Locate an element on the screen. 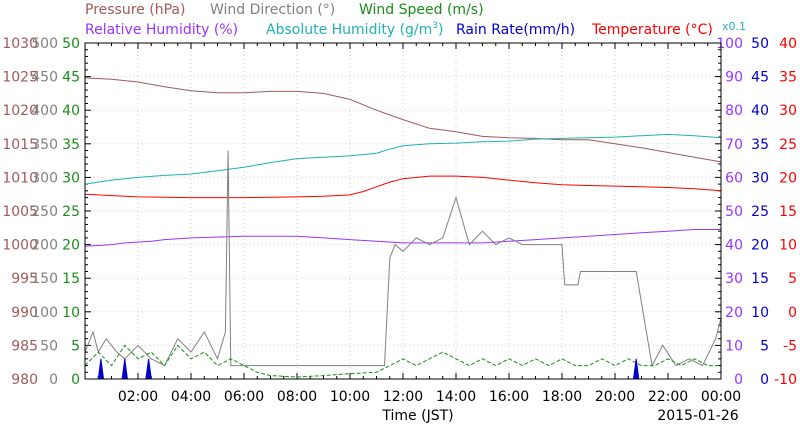 This screenshot has height=434, width=800. rain-rate-tick: 25 is located at coordinates (760, 212).